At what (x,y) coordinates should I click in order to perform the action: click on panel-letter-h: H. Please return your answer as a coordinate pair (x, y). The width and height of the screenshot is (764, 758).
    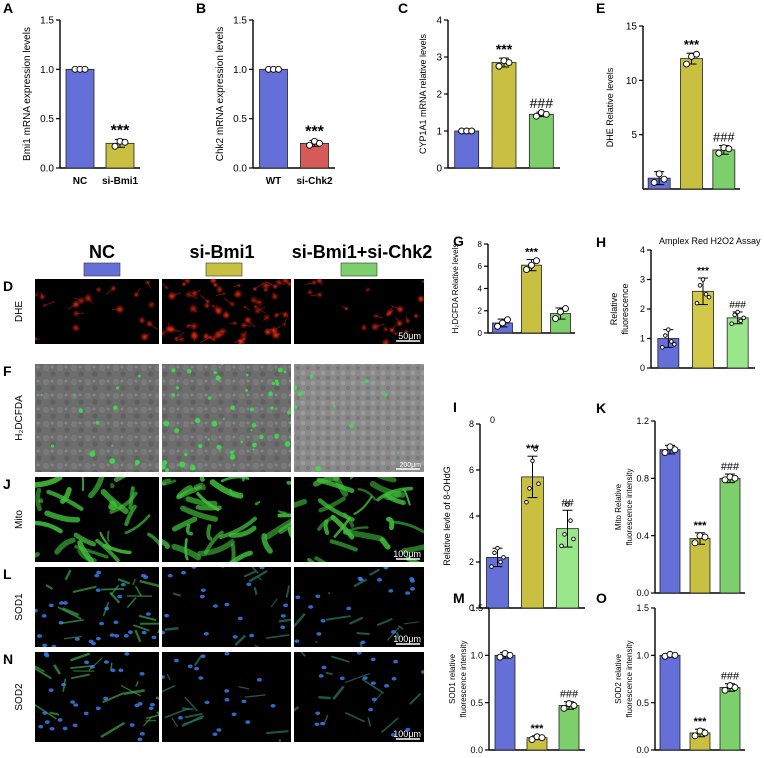
    Looking at the image, I should click on (601, 242).